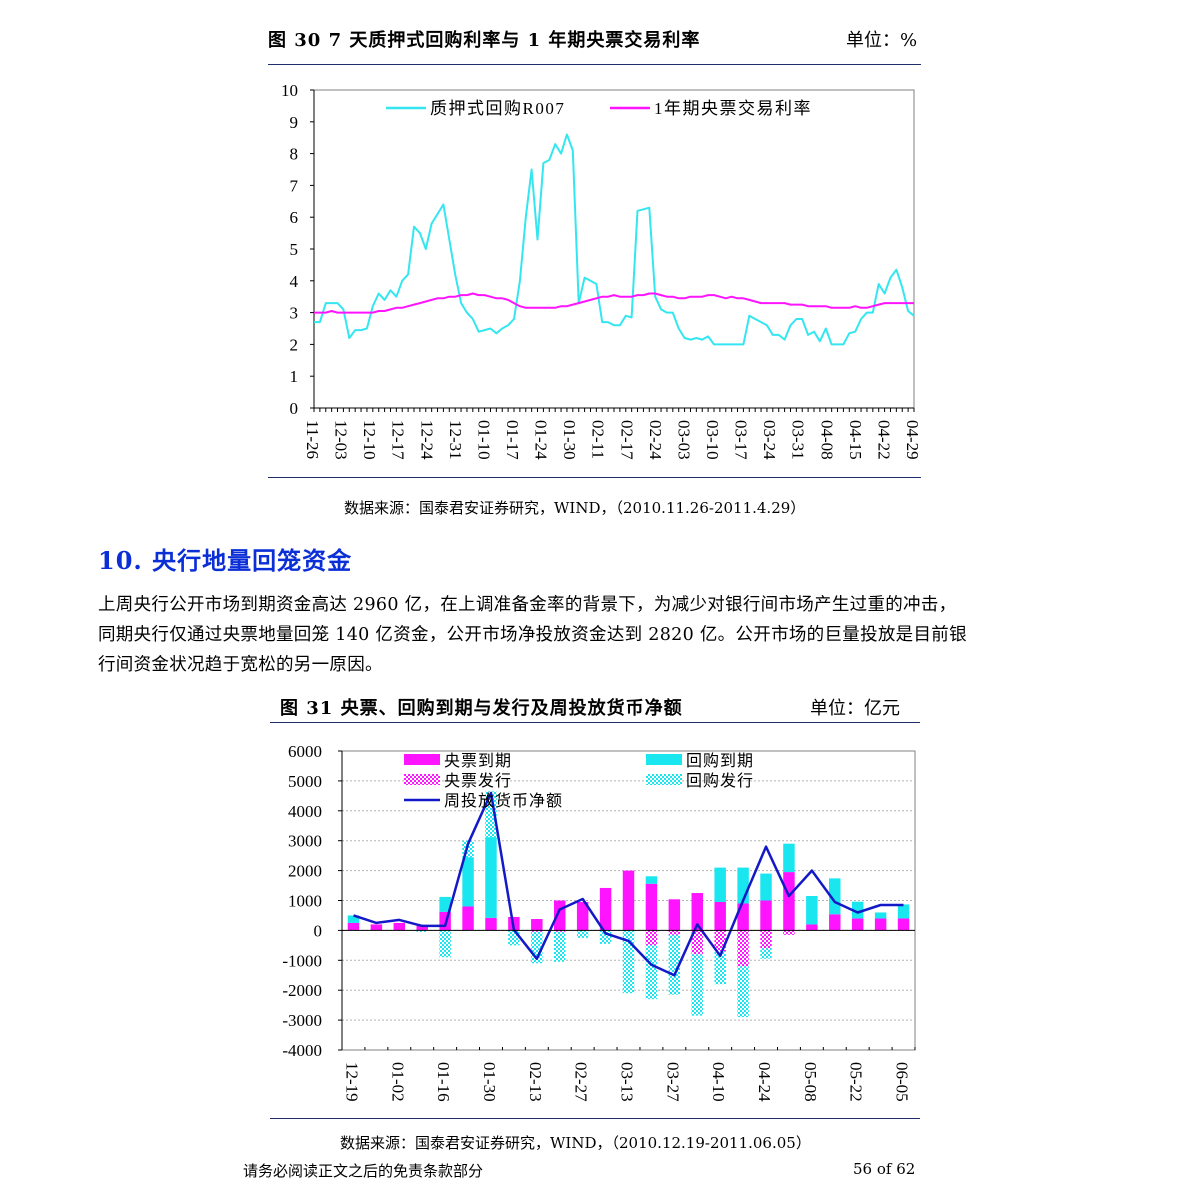 The width and height of the screenshot is (1191, 1199). I want to click on y-tick-label: 3000, so click(305, 841).